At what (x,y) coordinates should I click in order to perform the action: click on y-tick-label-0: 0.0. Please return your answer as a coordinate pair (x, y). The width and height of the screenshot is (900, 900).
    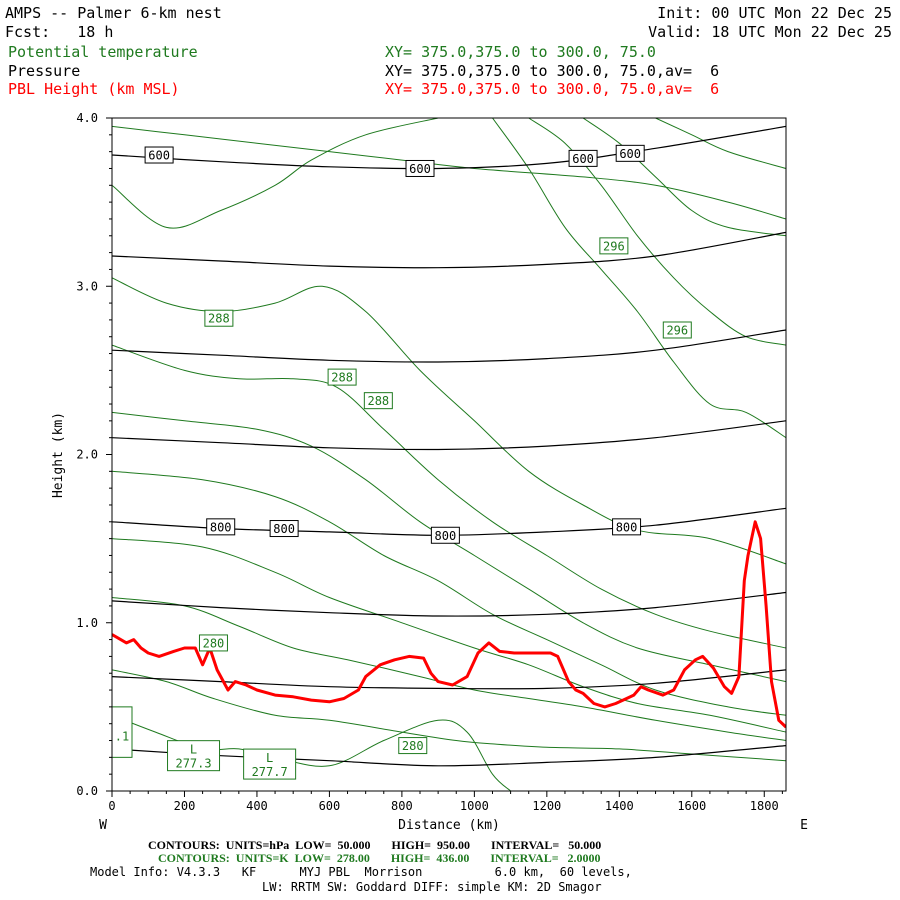
    Looking at the image, I should click on (87, 791).